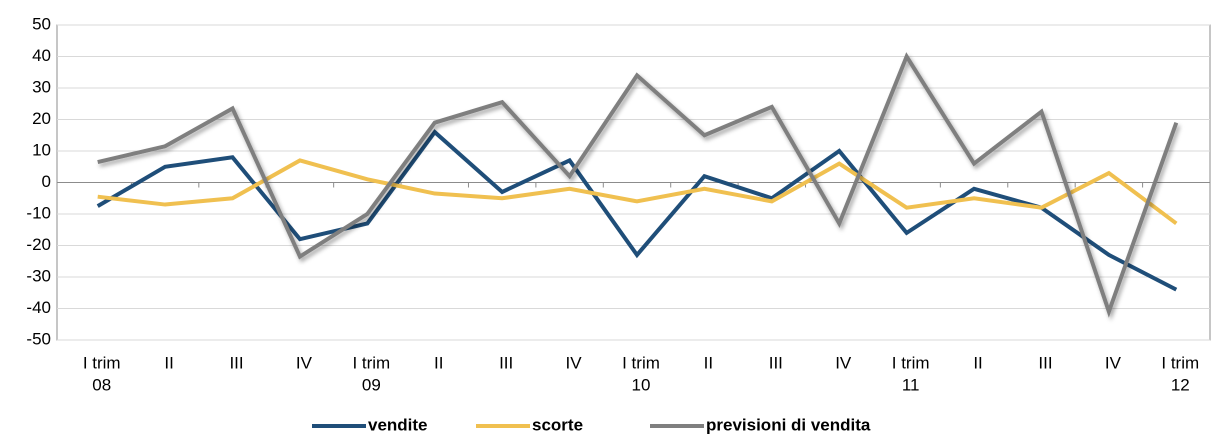  I want to click on y-tick-label: -20, so click(38, 244).